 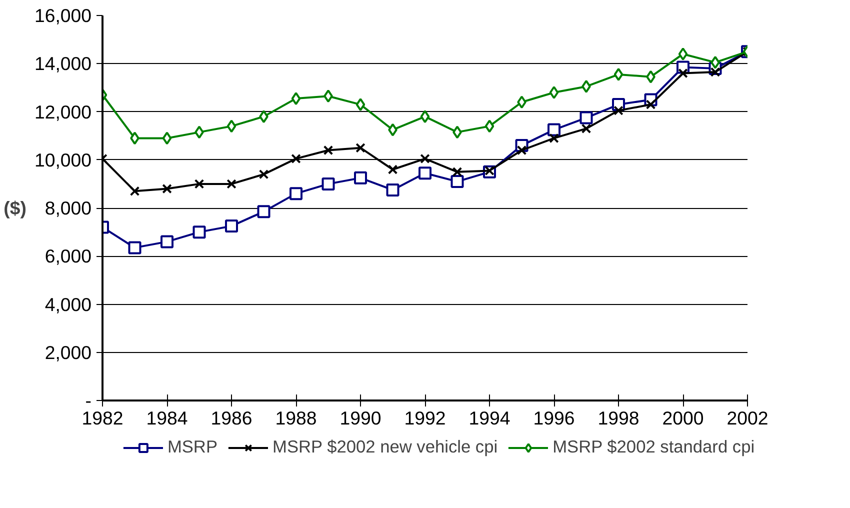 I want to click on x-tick-label: 2002, so click(x=747, y=418).